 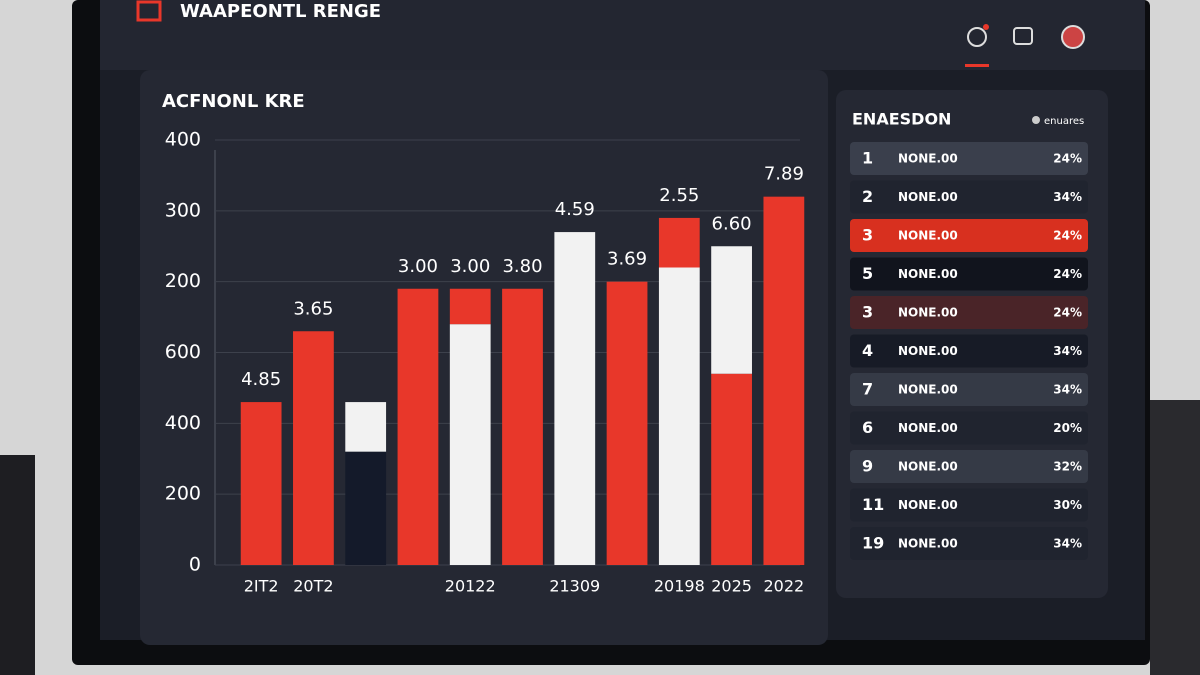 I want to click on rank: 19, so click(x=873, y=543).